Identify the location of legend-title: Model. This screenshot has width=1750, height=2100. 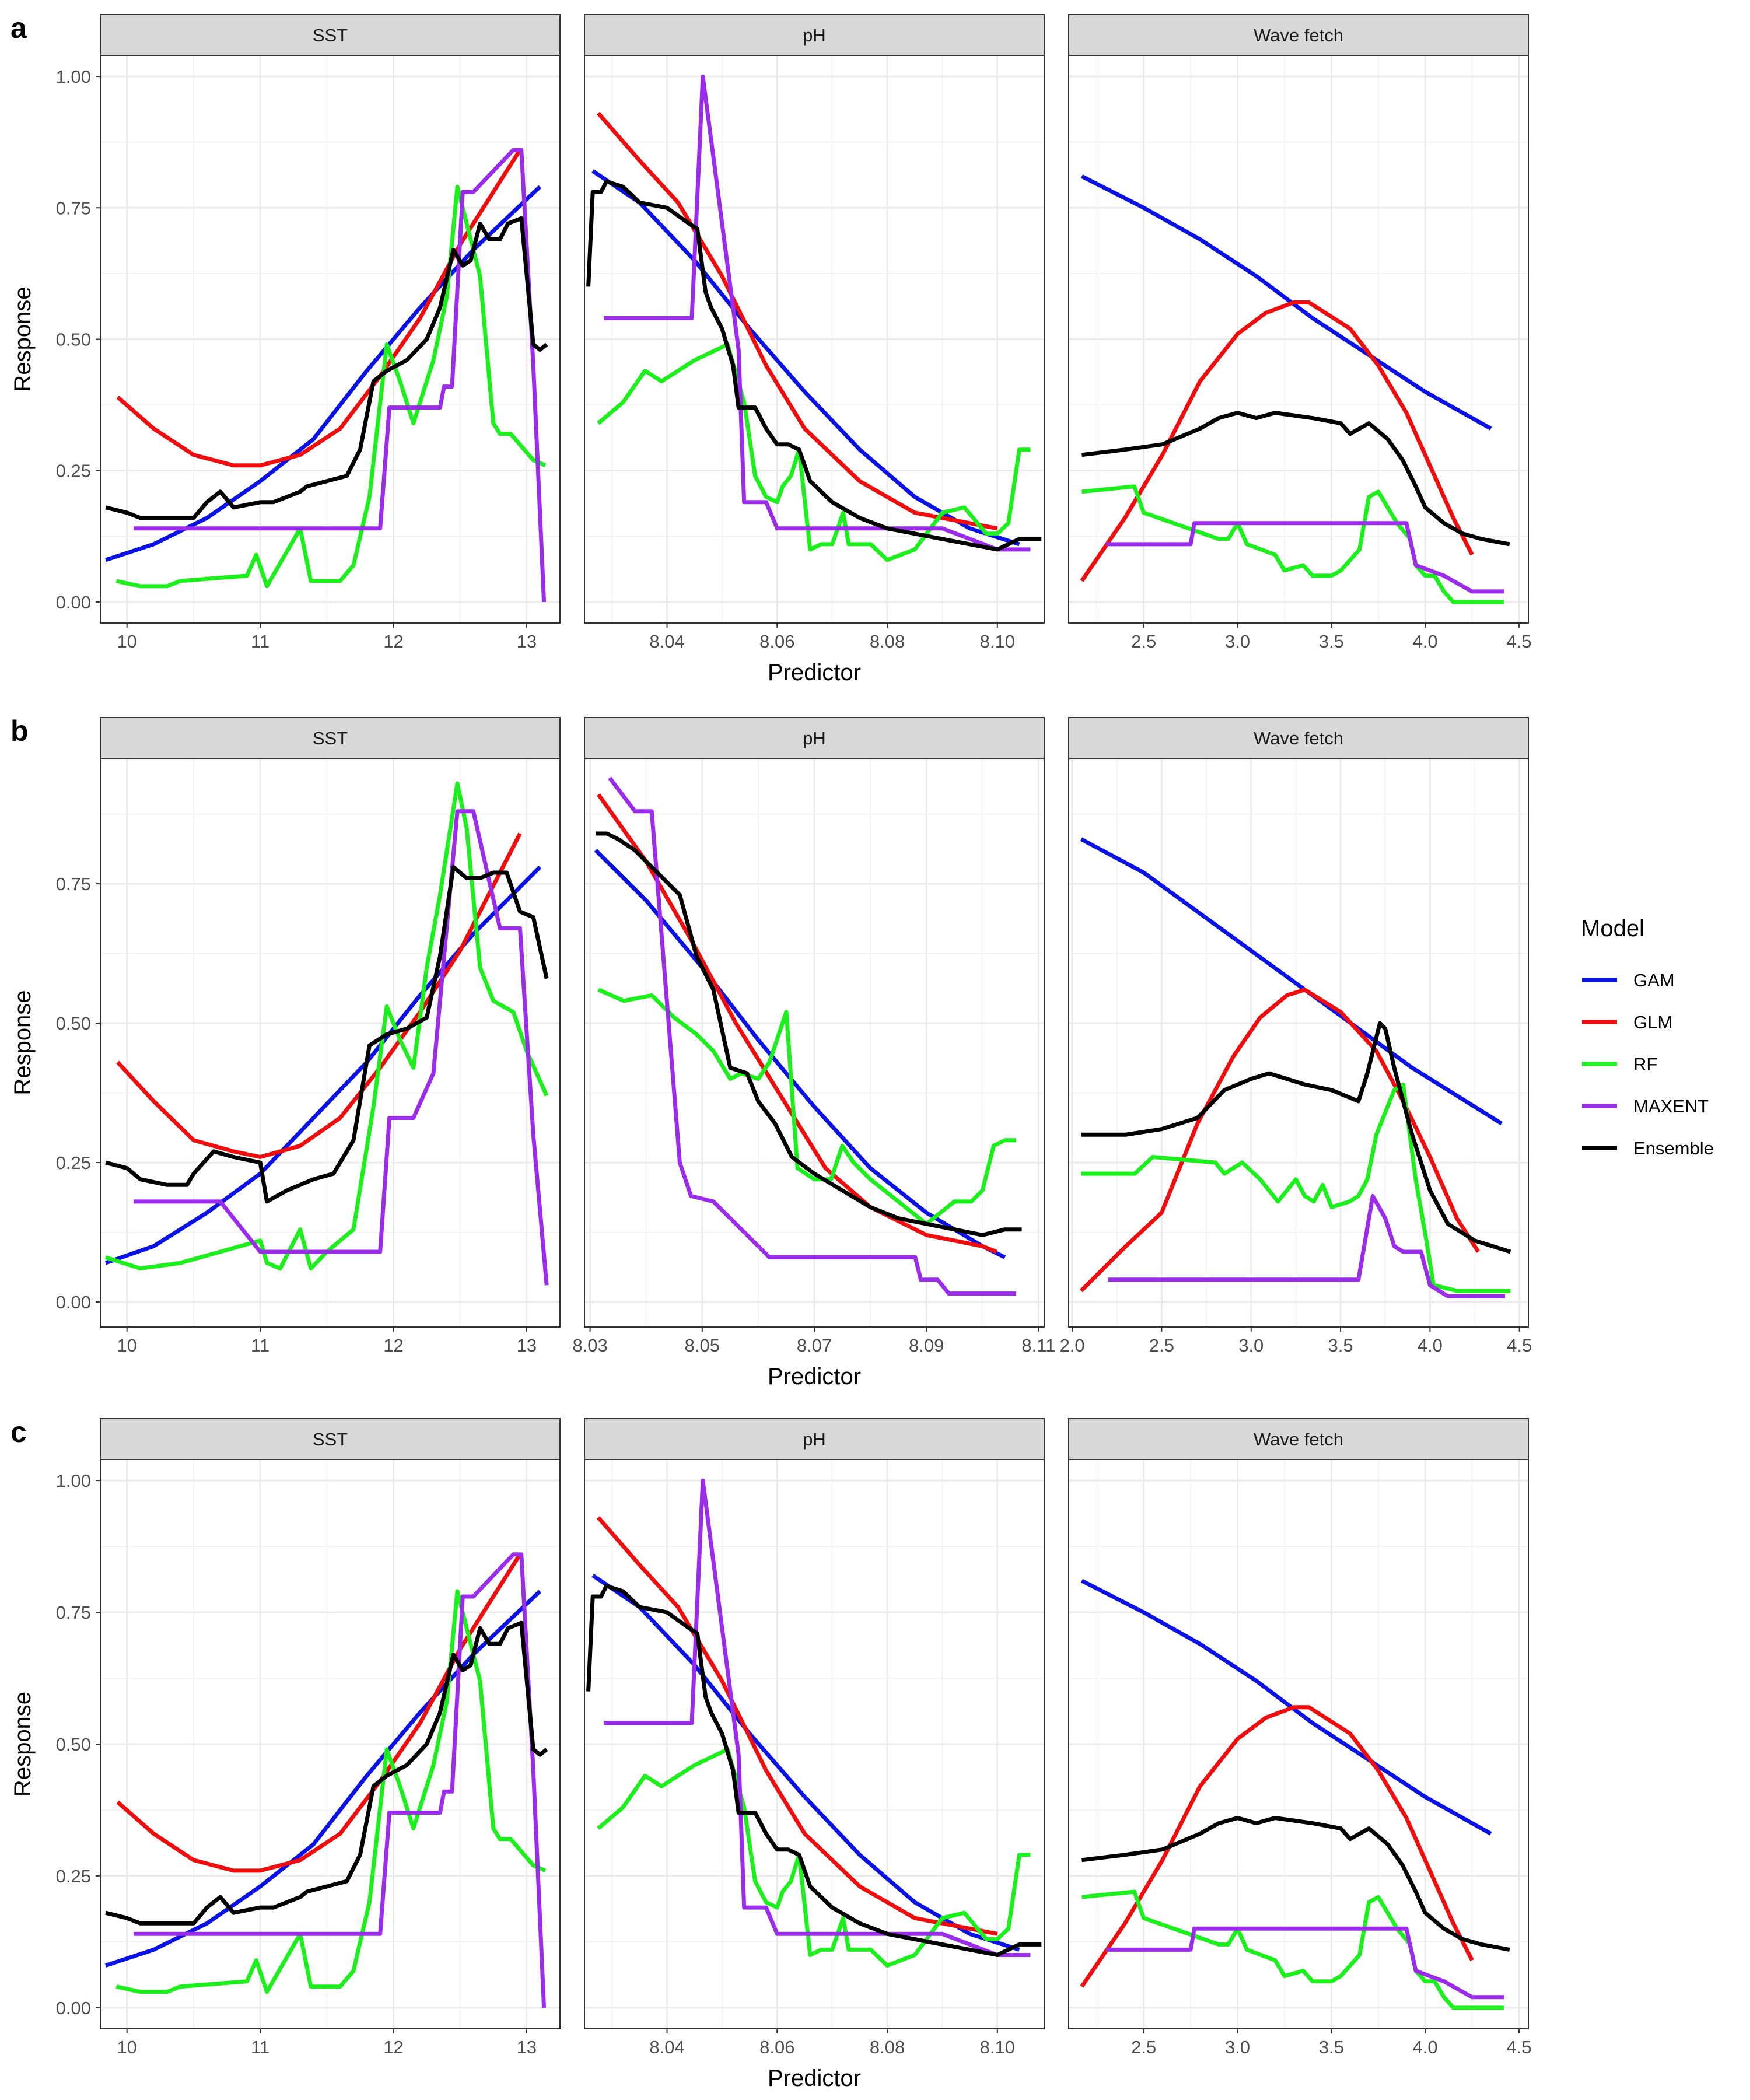
(1612, 929).